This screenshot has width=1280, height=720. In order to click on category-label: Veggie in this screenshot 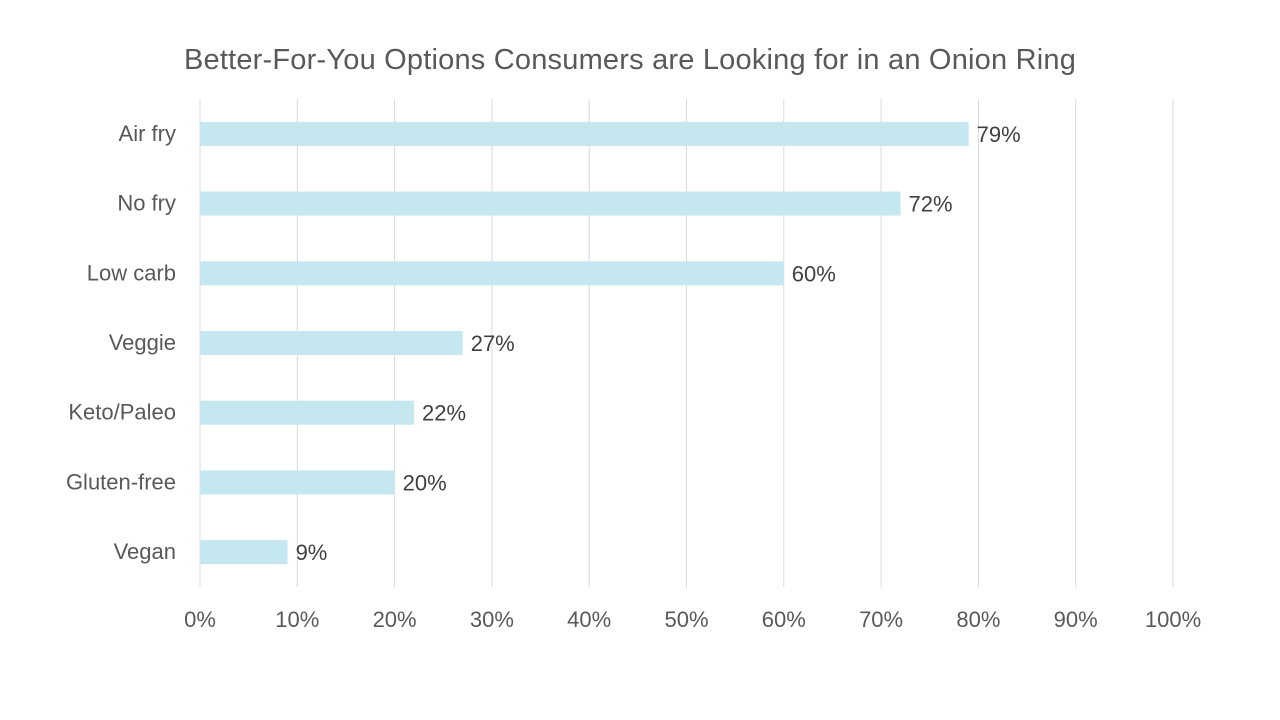, I will do `click(142, 342)`.